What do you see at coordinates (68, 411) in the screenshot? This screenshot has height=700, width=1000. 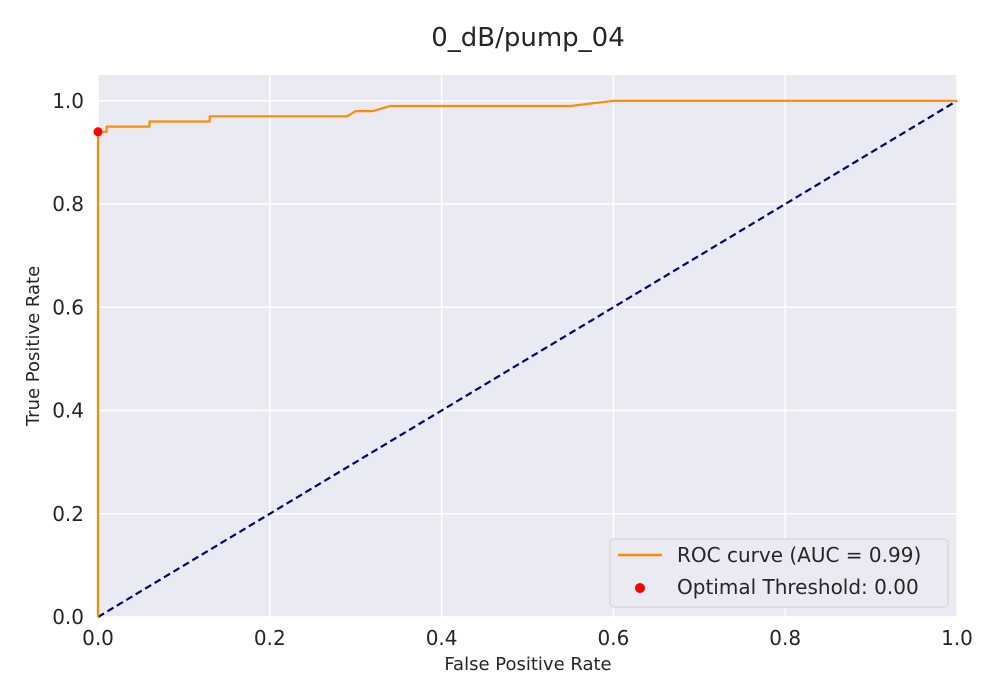 I see `y-tick-label: 0.4` at bounding box center [68, 411].